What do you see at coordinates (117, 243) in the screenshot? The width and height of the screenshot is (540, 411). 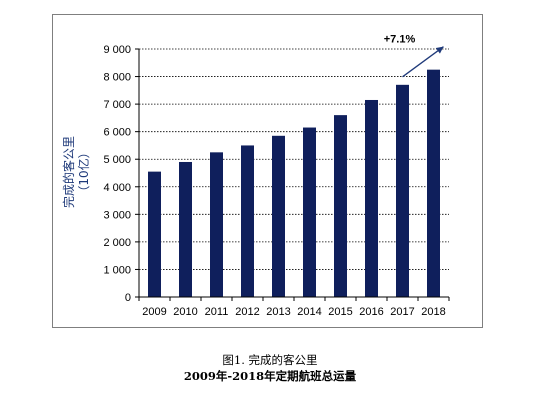 I see `y-tick-label: 2 000` at bounding box center [117, 243].